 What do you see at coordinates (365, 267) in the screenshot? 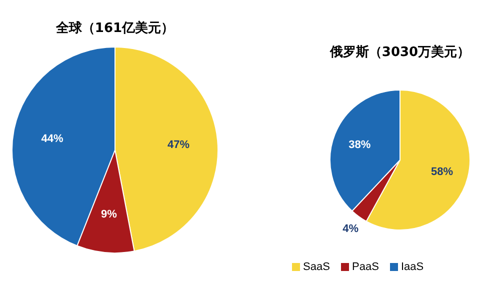
I see `legend-label: PaaS` at bounding box center [365, 267].